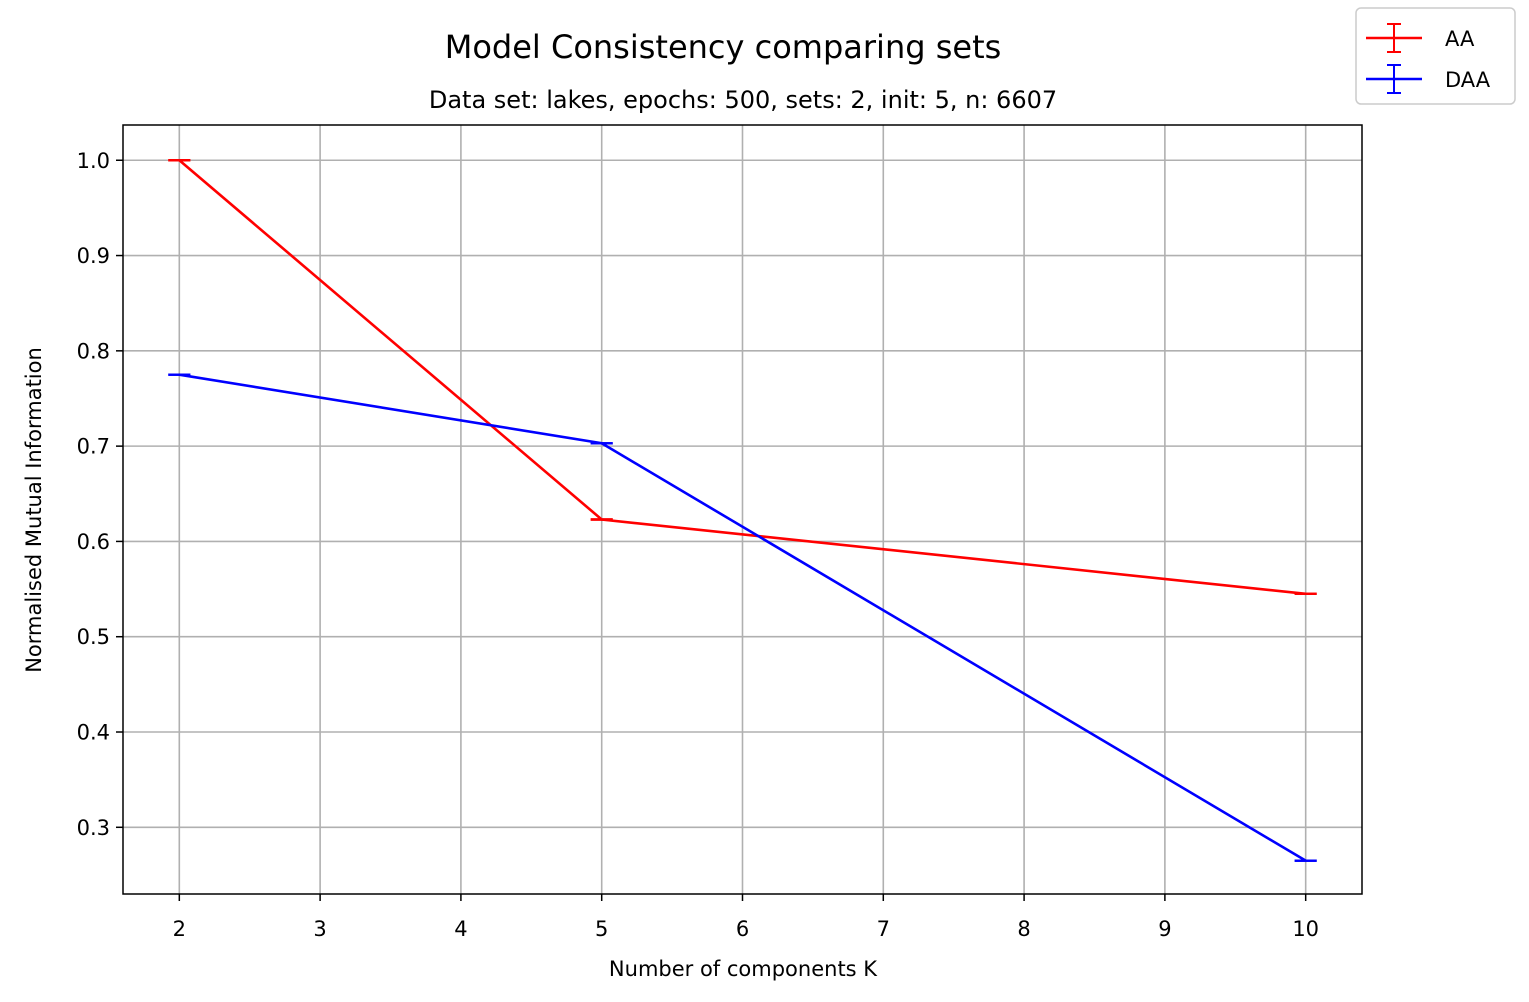  What do you see at coordinates (93, 828) in the screenshot?
I see `y-tick-label: 0.3` at bounding box center [93, 828].